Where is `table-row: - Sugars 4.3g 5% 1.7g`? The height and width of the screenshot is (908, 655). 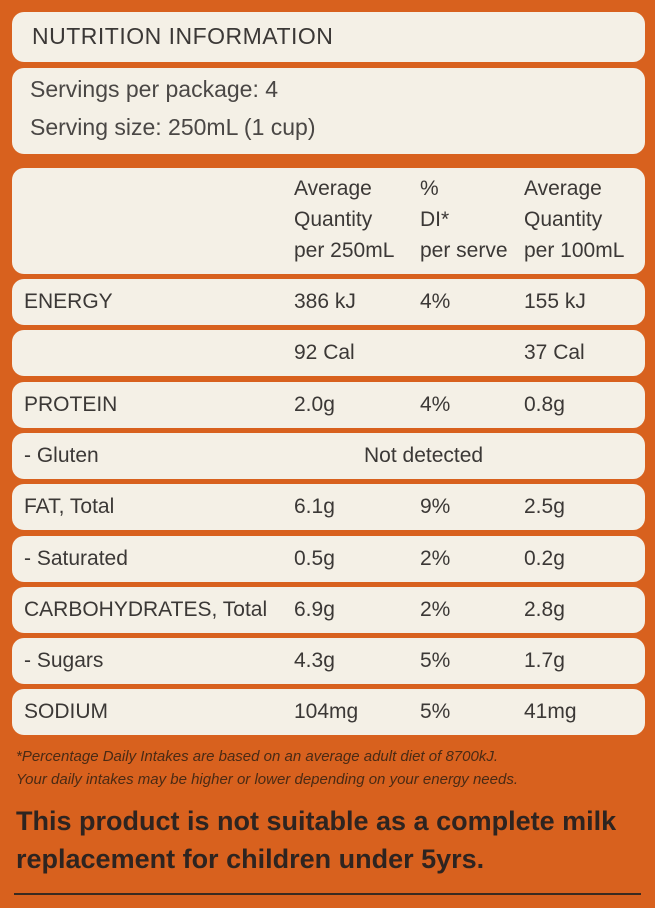
table-row: - Sugars 4.3g 5% 1.7g is located at coordinates (328, 661).